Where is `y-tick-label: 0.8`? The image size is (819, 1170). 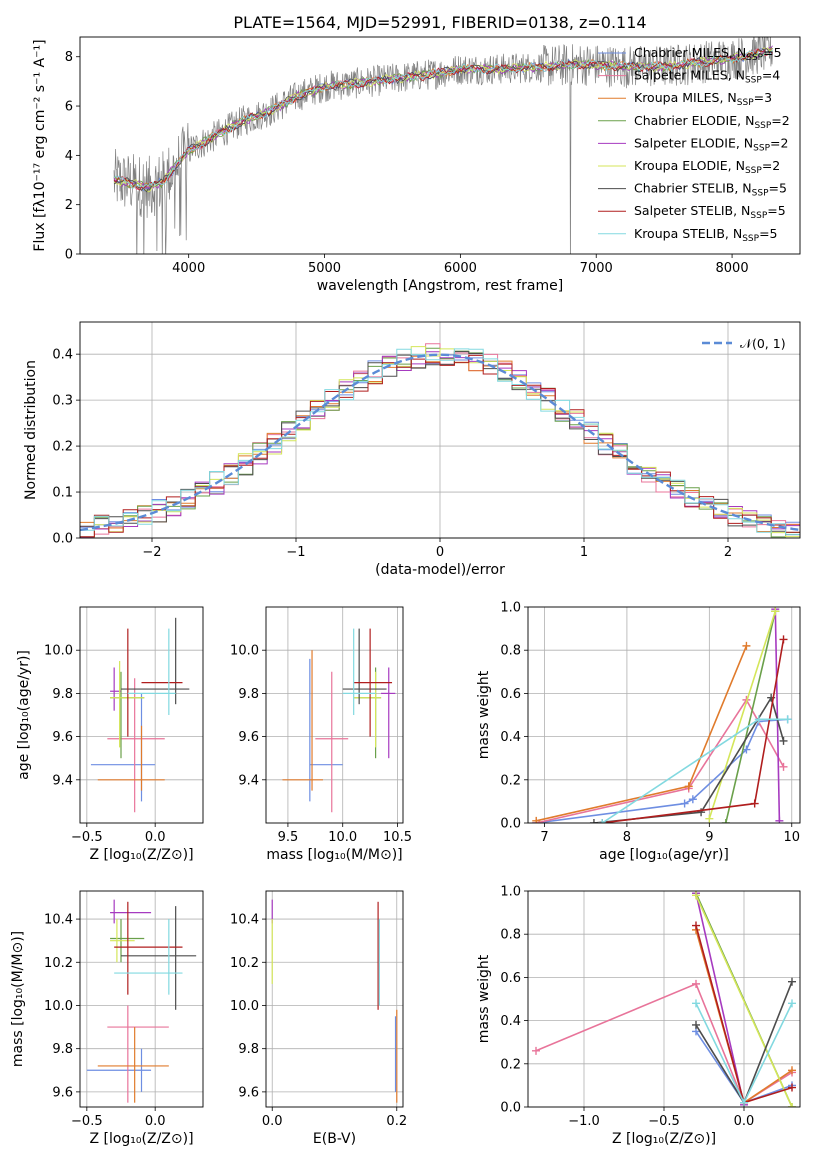
y-tick-label: 0.8 is located at coordinates (510, 935).